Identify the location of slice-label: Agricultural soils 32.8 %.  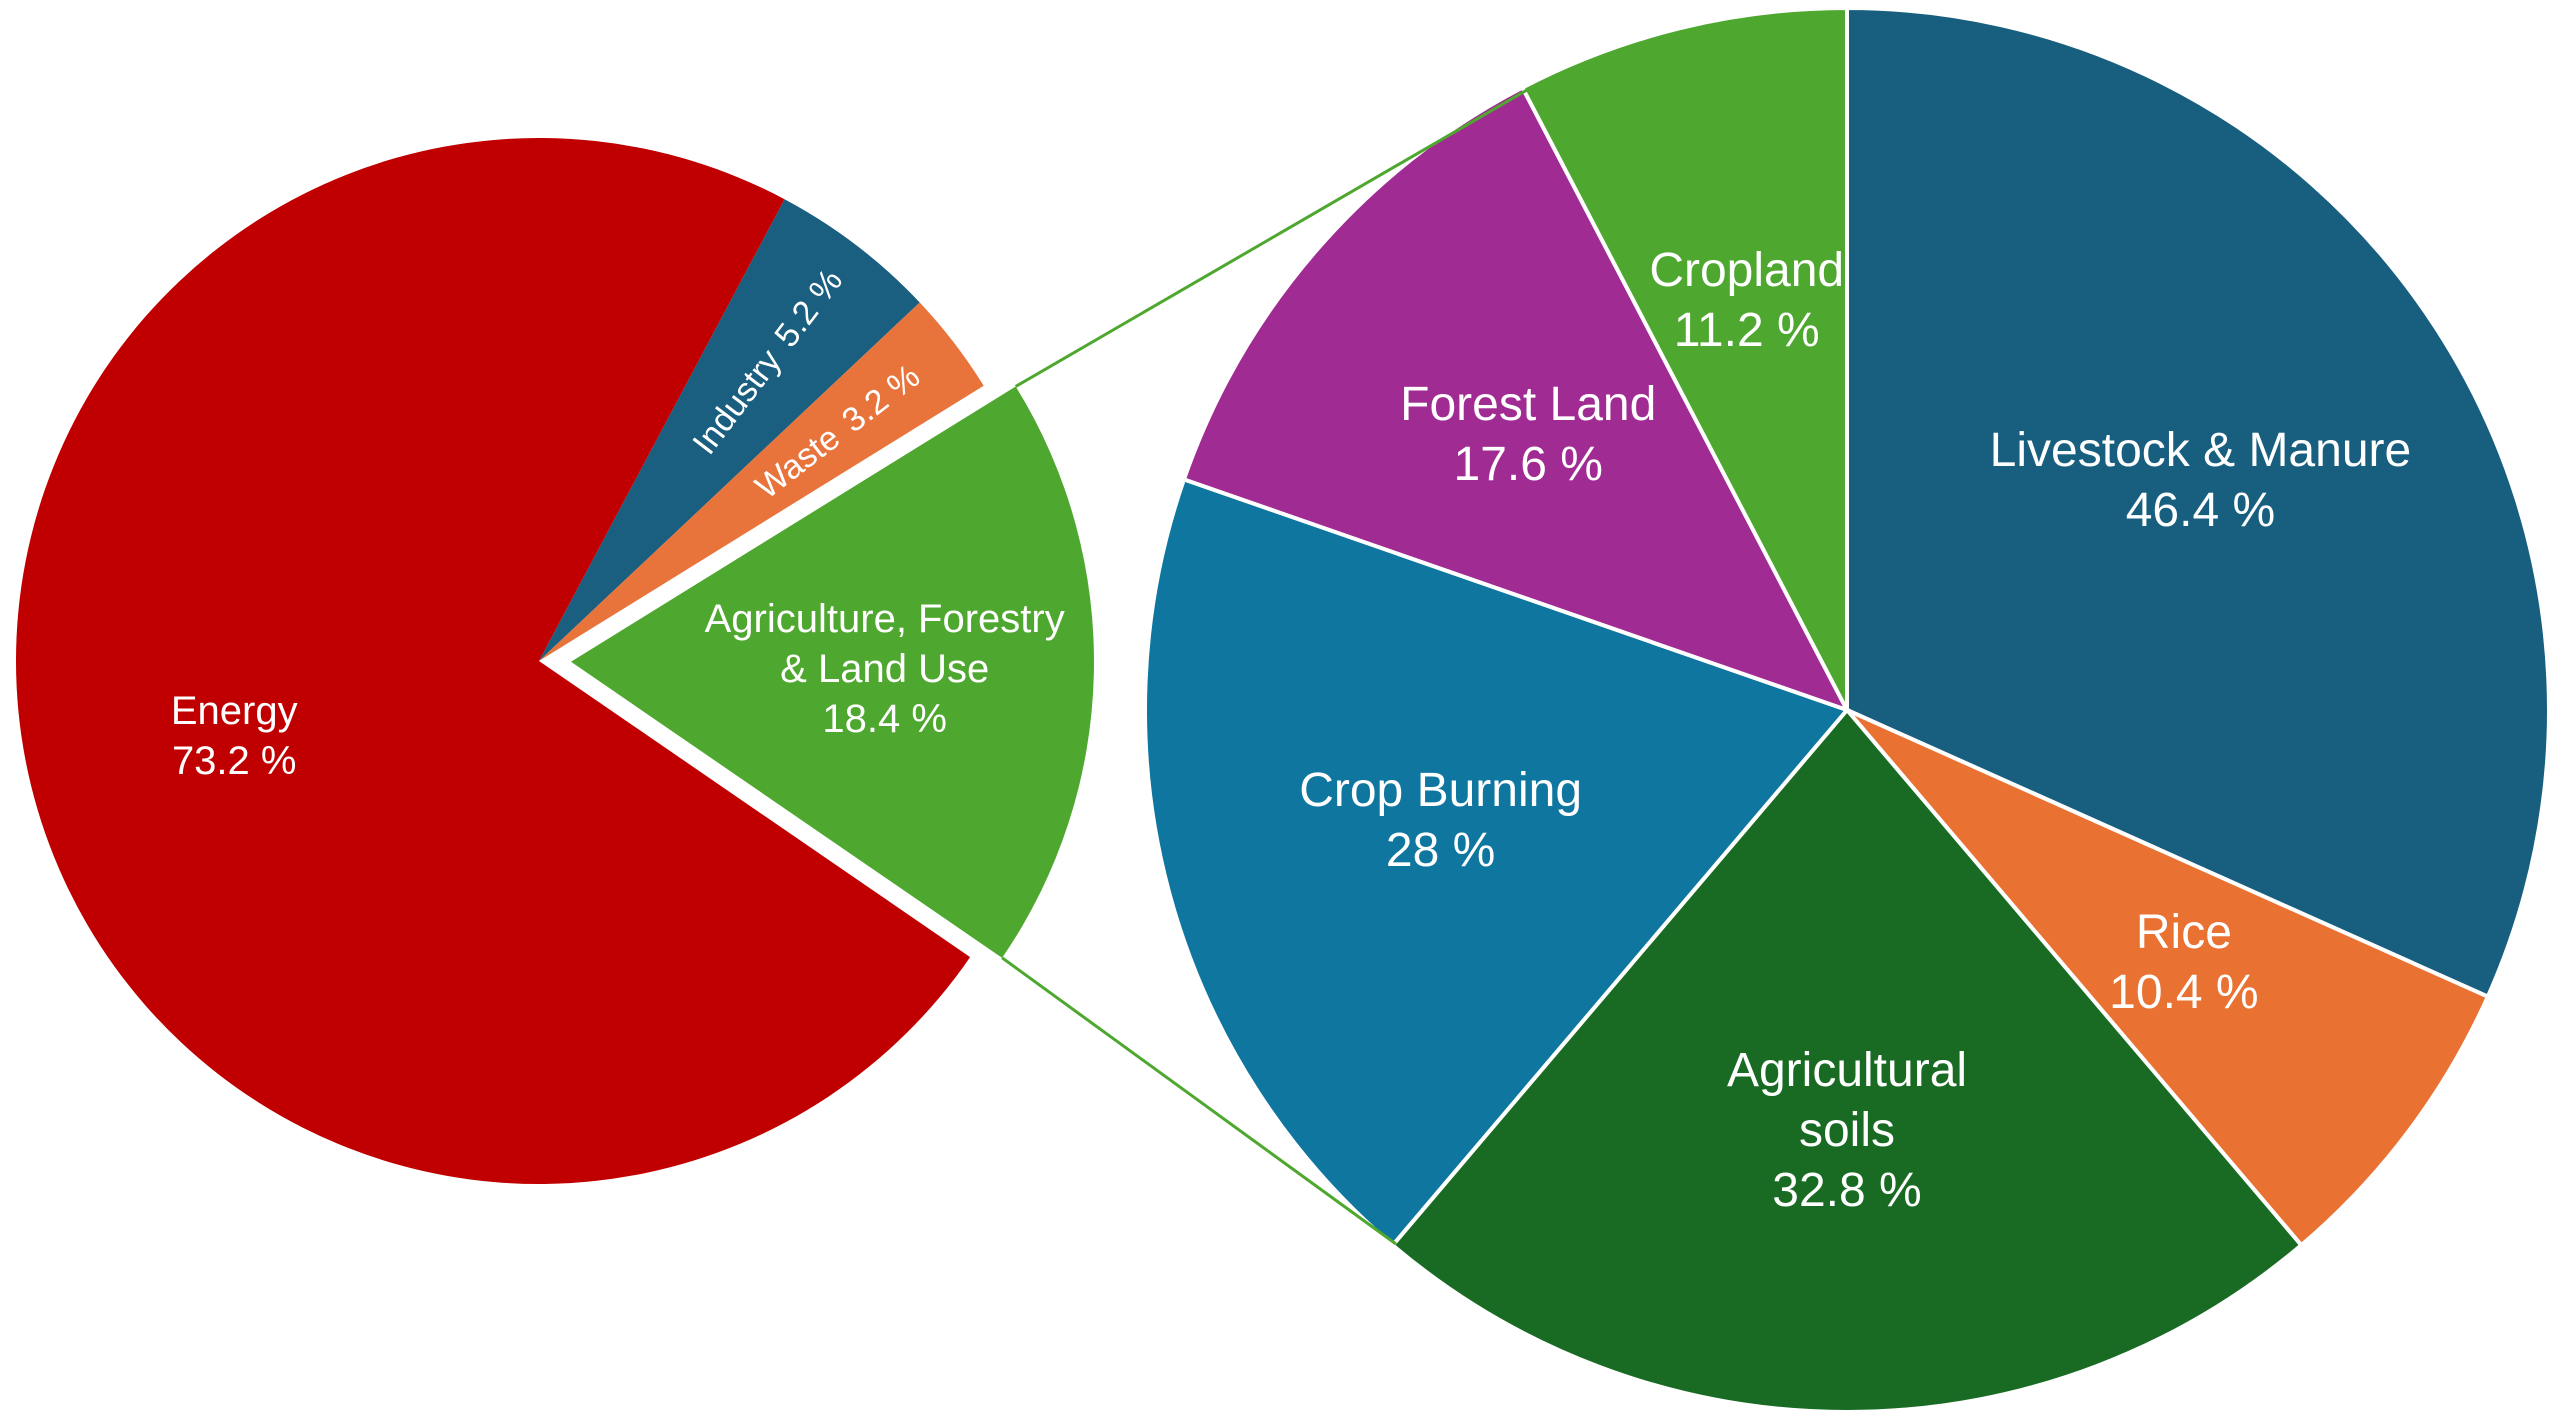
(1847, 1131).